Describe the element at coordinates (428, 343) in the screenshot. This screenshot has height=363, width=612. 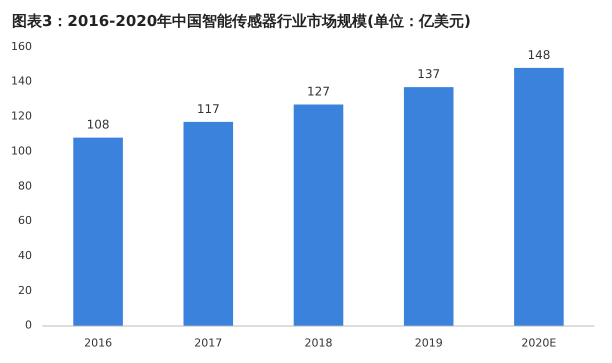
I see `x-tick-label: 2019` at that location.